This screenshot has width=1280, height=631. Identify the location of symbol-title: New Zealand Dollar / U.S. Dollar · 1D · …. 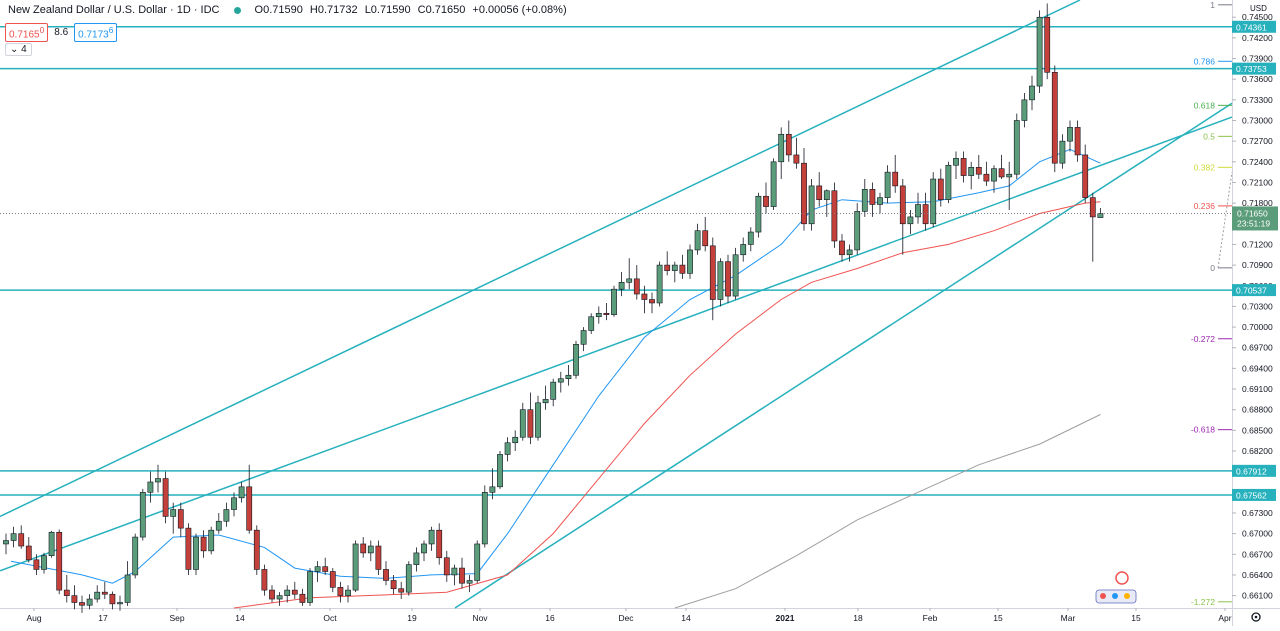
(114, 10).